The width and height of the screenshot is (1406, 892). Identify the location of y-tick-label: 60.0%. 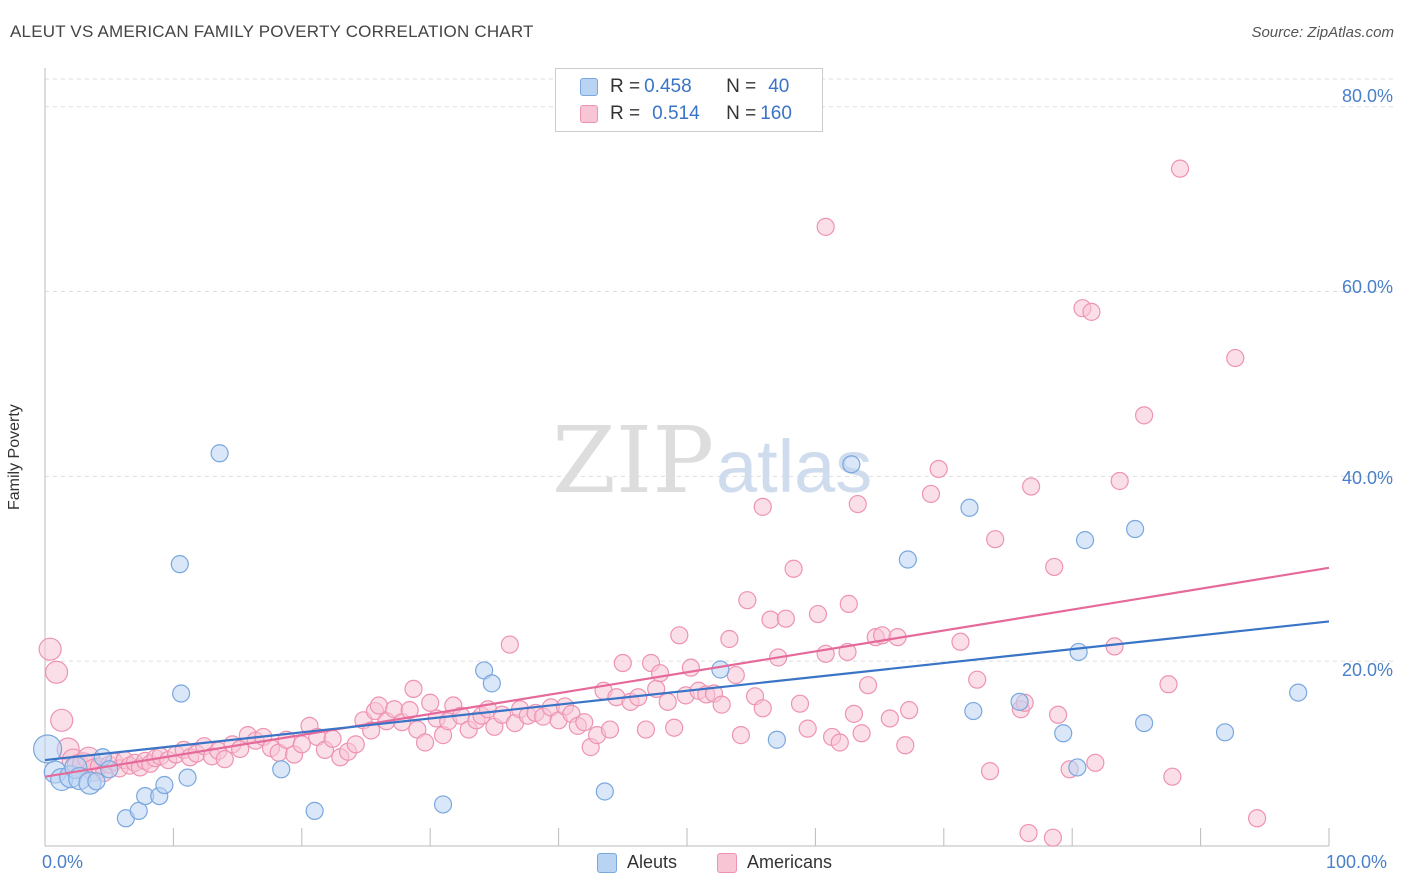
(1367, 287).